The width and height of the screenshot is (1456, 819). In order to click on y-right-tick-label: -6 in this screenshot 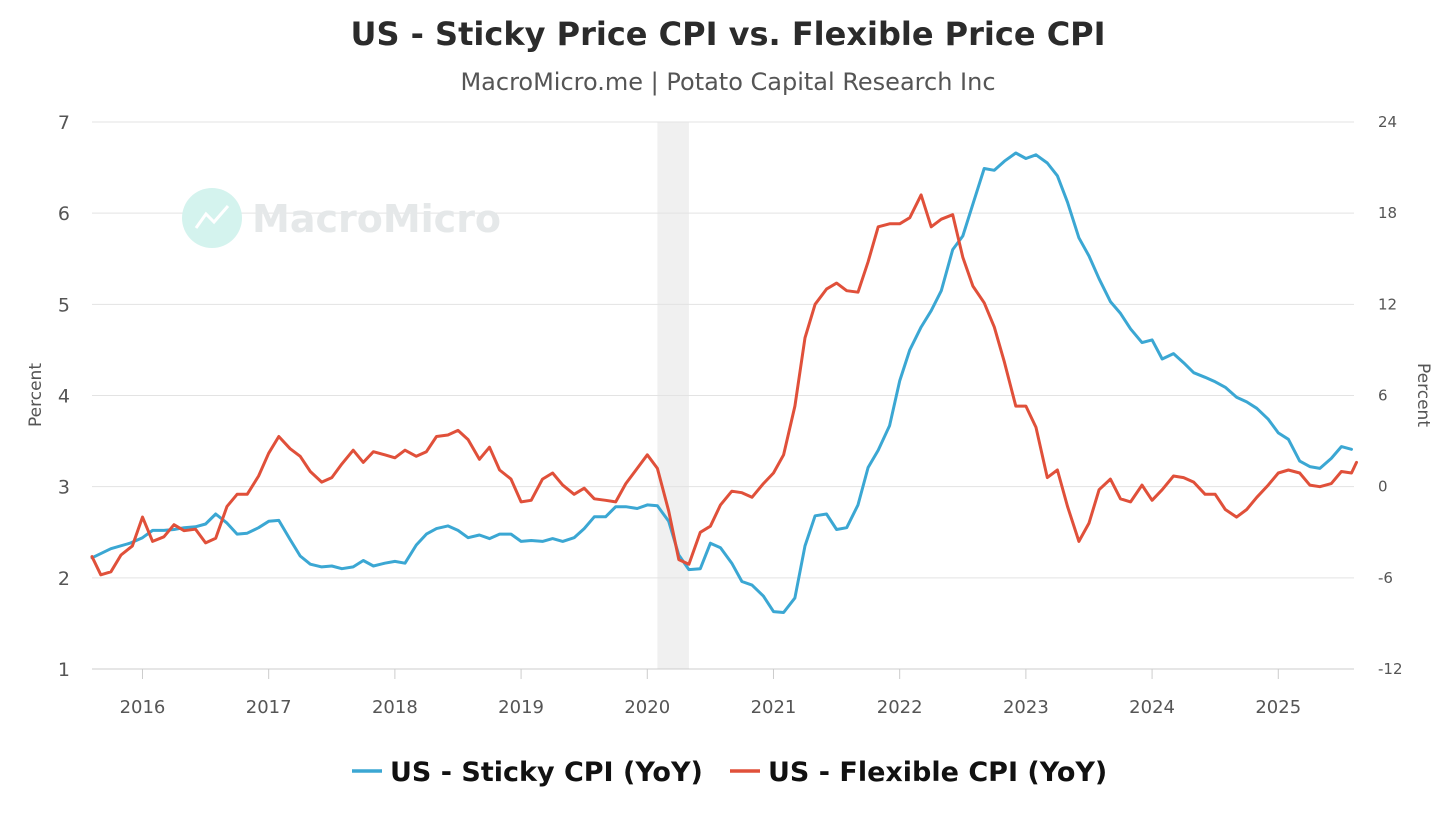, I will do `click(1385, 578)`.